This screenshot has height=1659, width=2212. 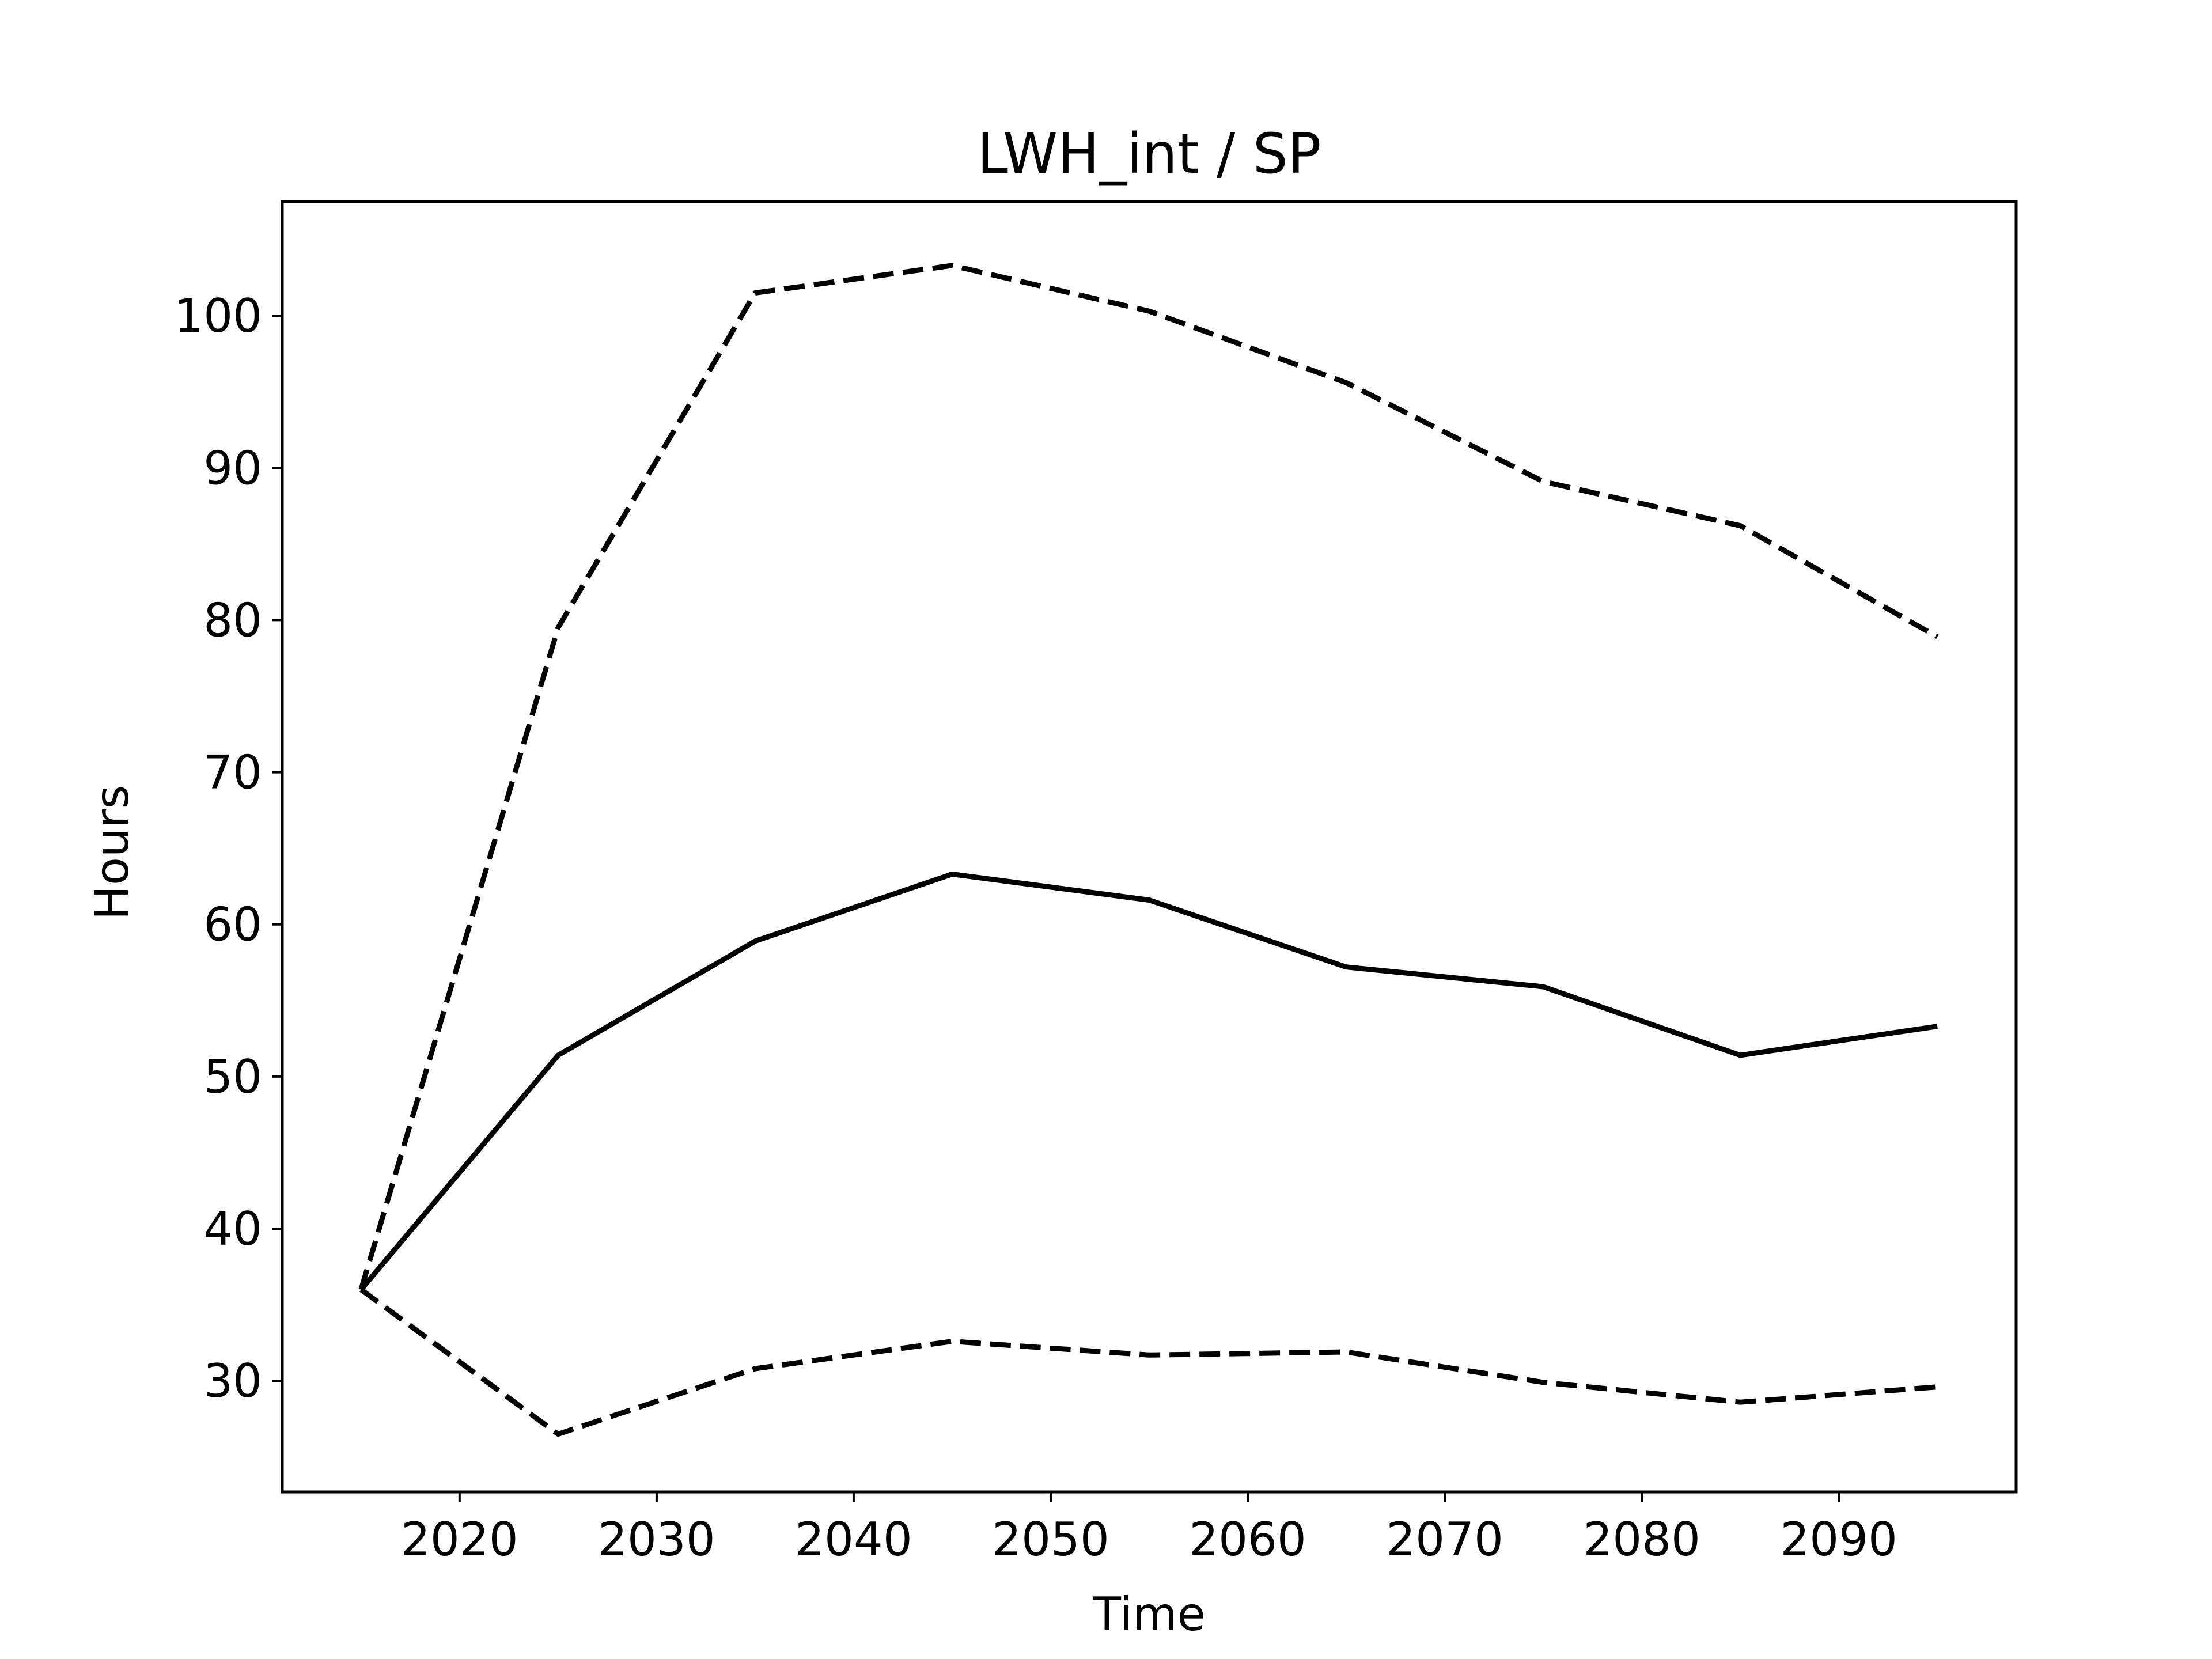 I want to click on y-tick-label: 90, so click(x=232, y=468).